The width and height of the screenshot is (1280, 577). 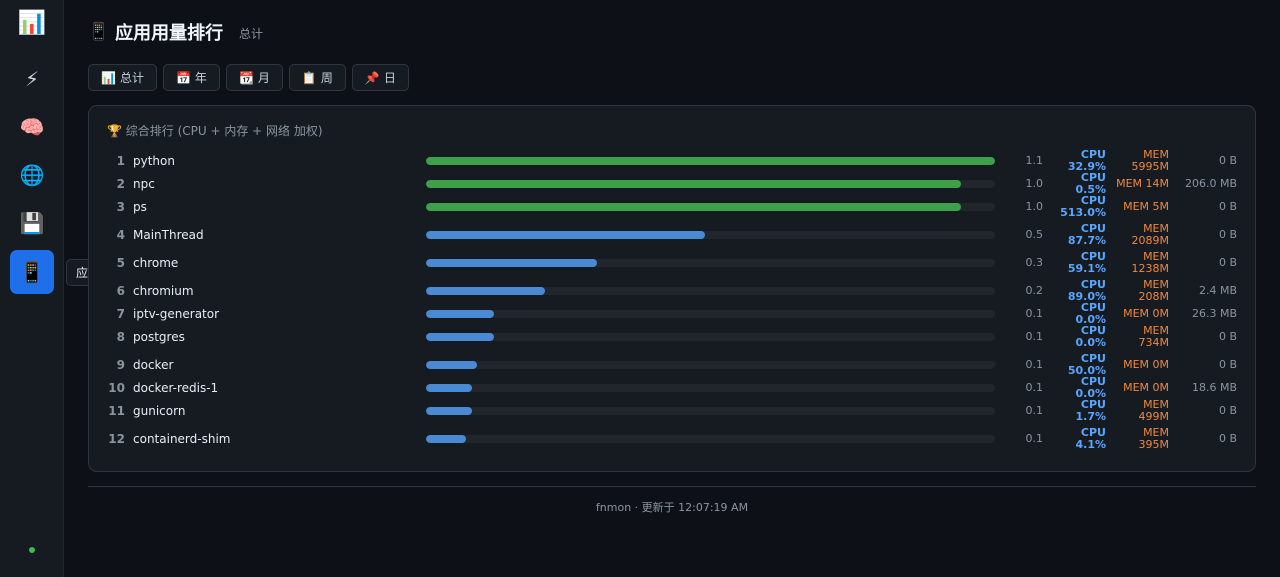 What do you see at coordinates (1090, 438) in the screenshot?
I see `row-cpu: CPU 4.1%` at bounding box center [1090, 438].